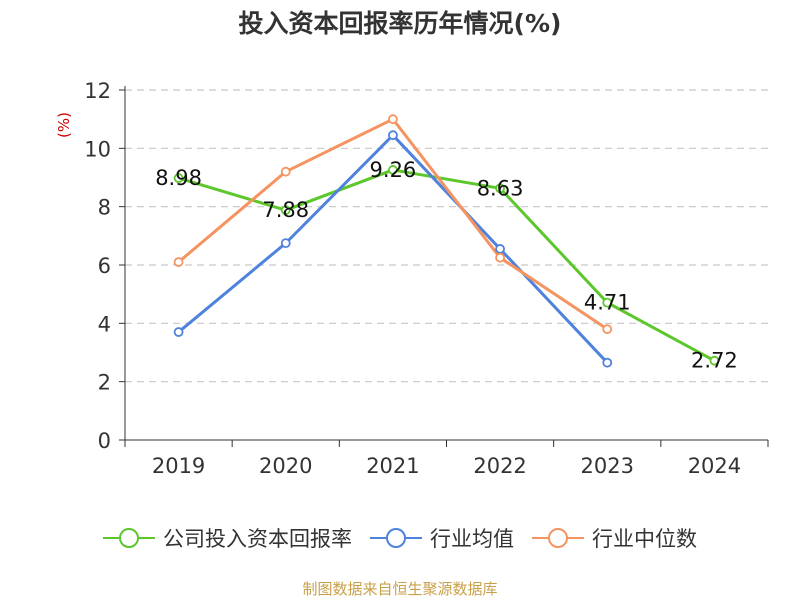  Describe the element at coordinates (104, 266) in the screenshot. I see `y-tick-label-6: 6` at that location.